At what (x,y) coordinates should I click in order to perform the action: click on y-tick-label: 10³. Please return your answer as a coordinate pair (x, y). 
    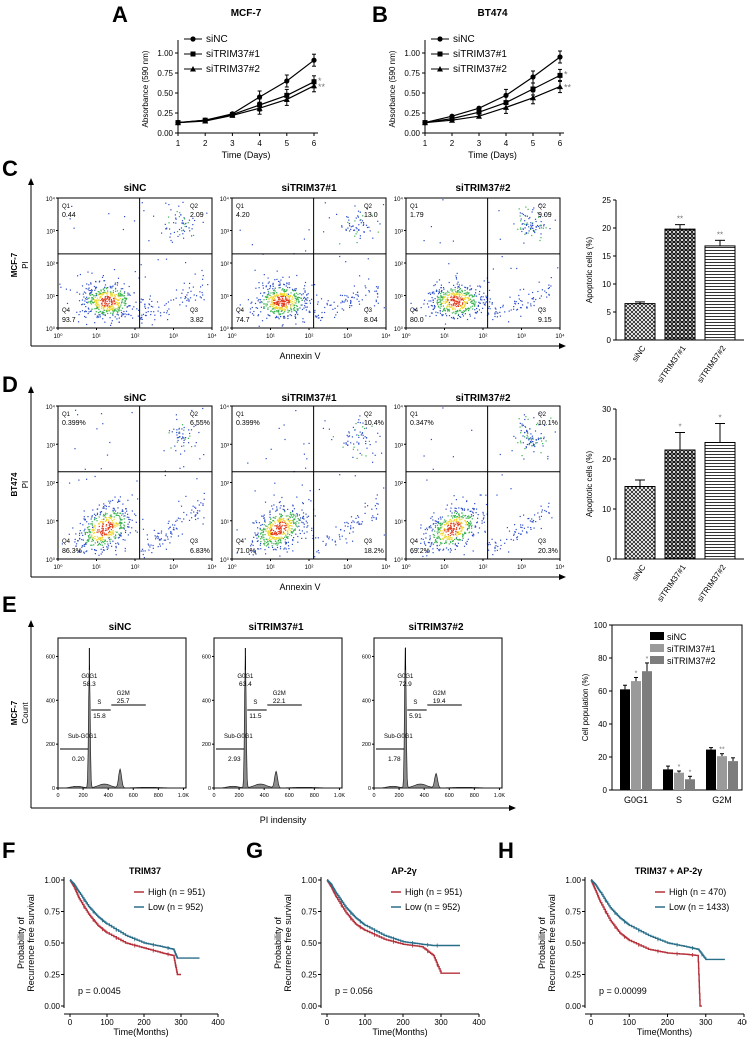
    Looking at the image, I should click on (50, 233).